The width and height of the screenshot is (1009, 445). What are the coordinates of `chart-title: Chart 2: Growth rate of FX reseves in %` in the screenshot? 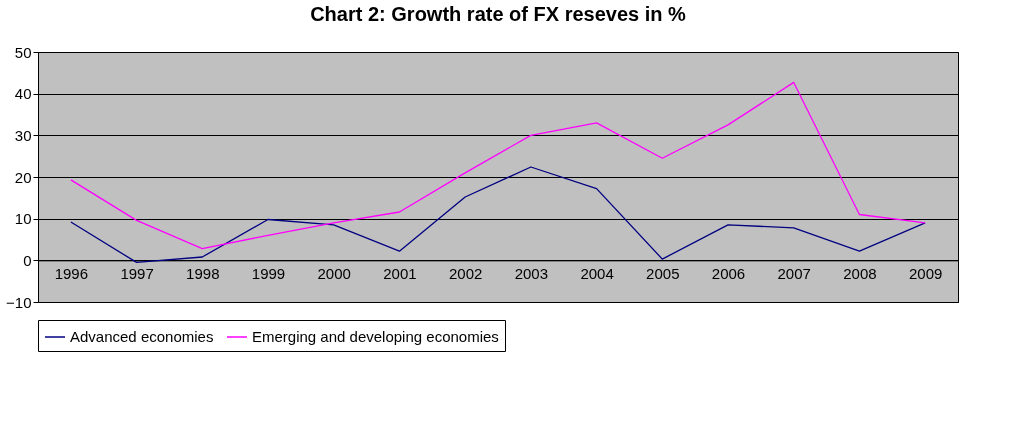 It's located at (498, 14).